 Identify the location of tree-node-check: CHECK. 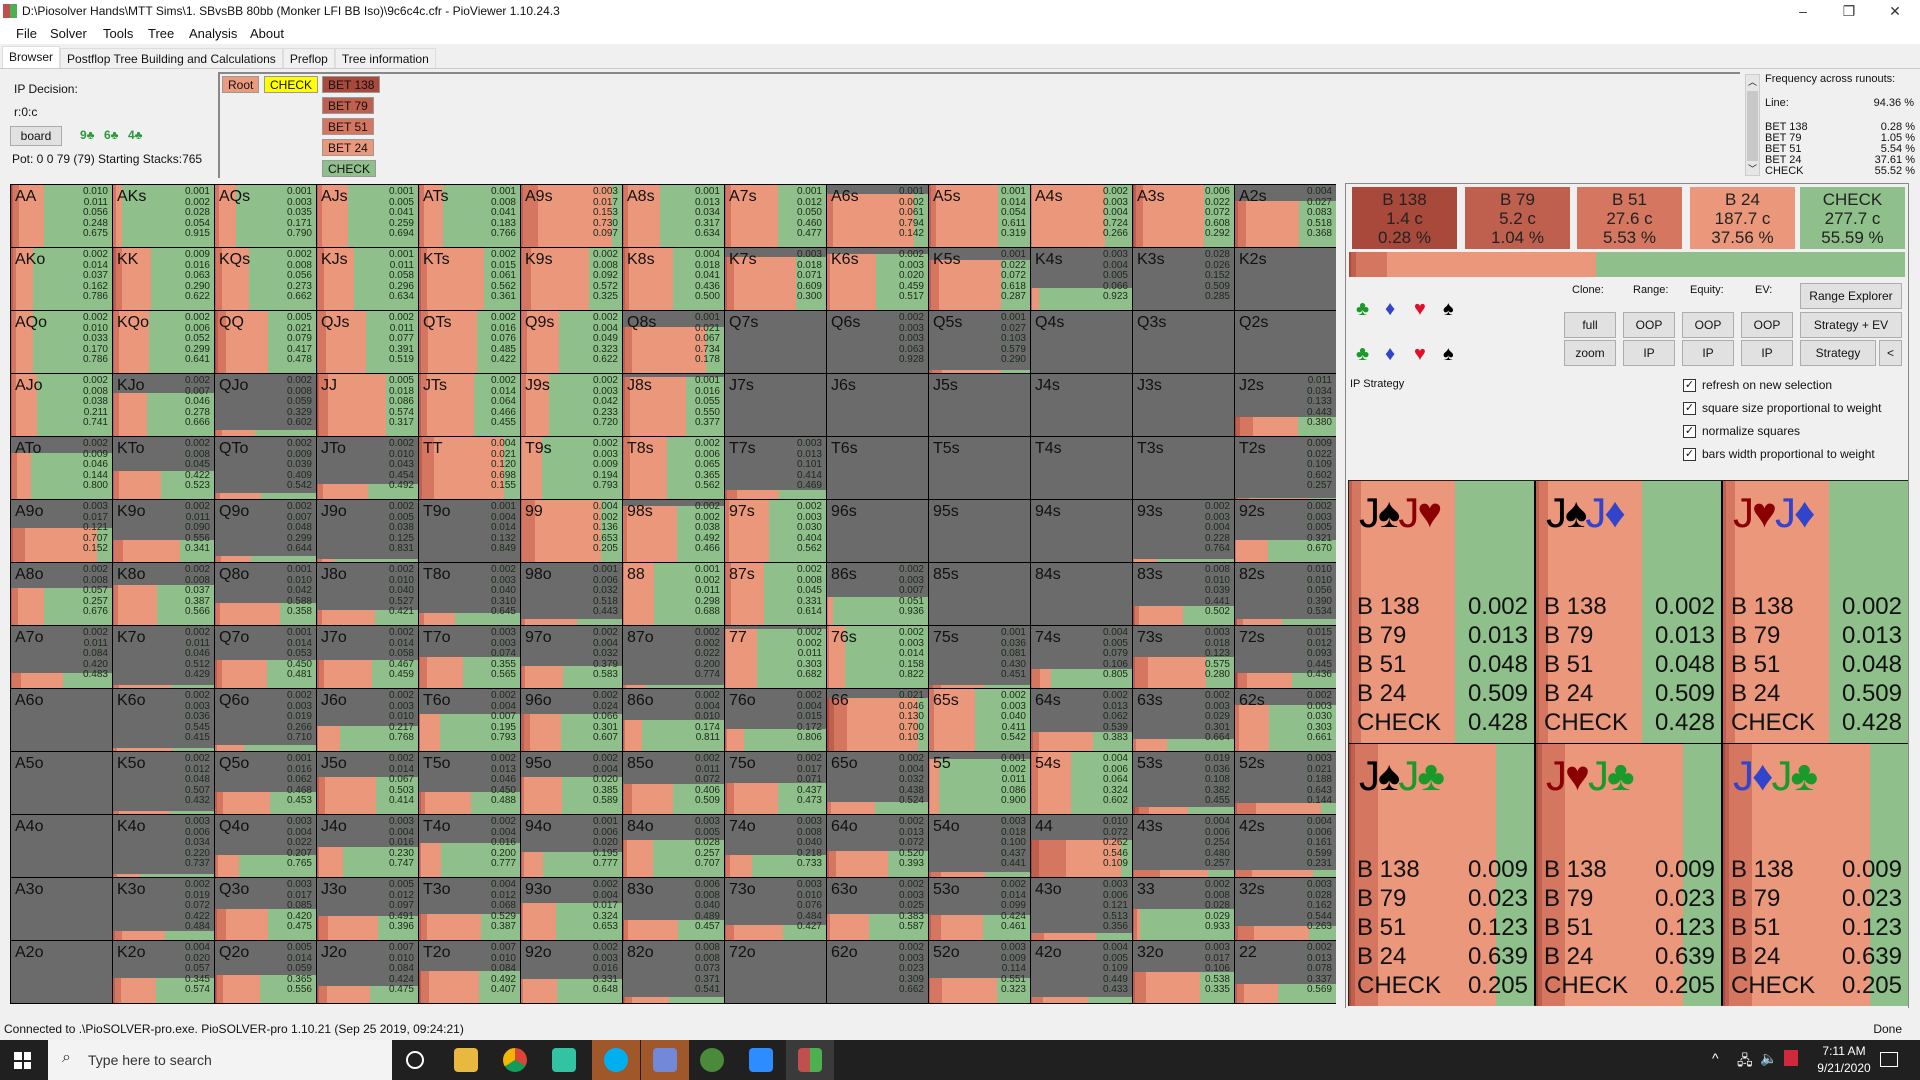
(291, 84).